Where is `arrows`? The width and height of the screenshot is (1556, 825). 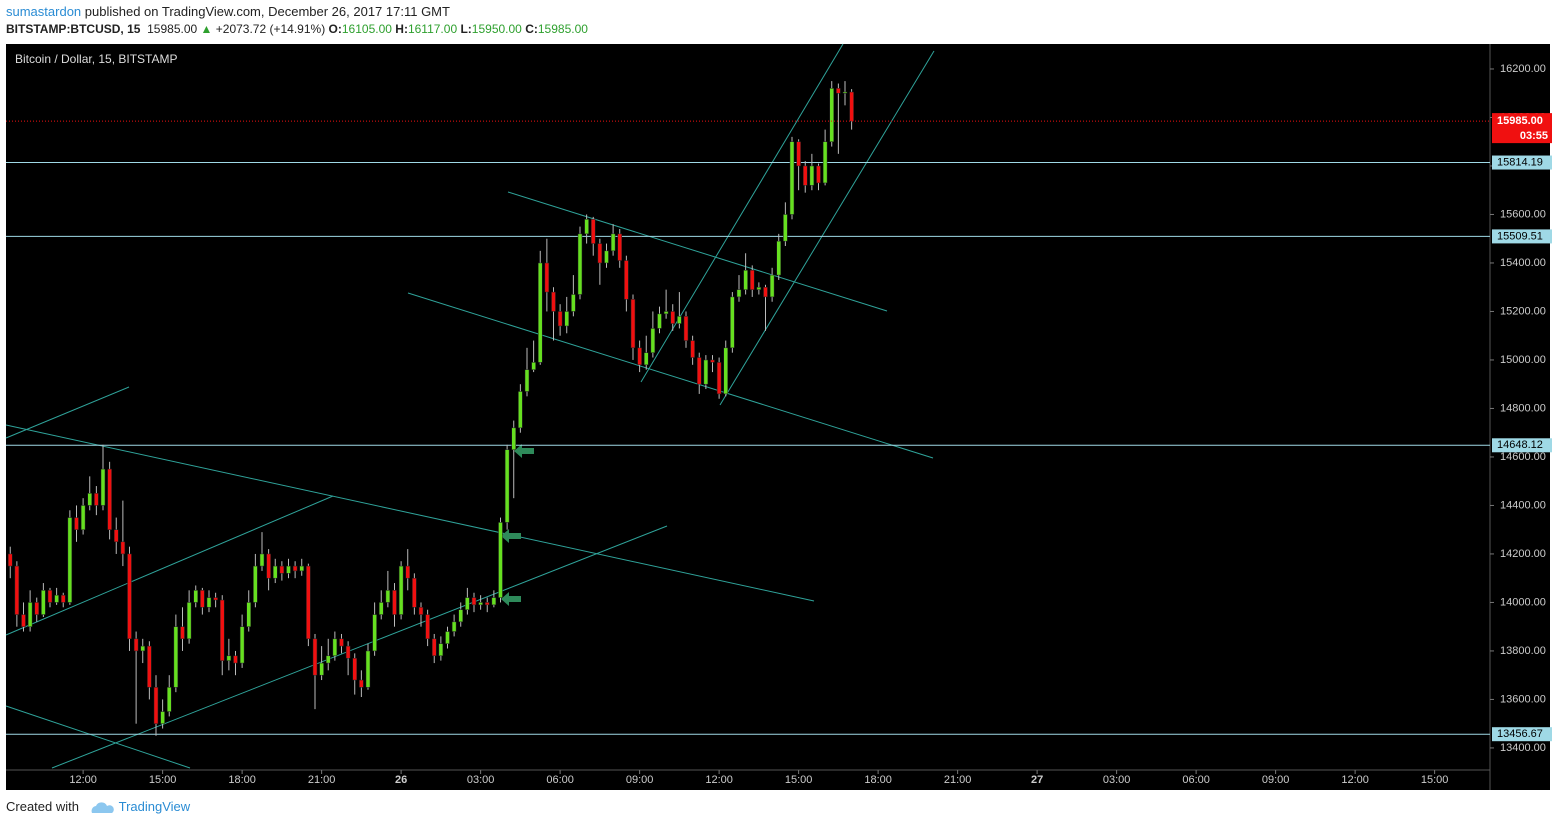
arrows is located at coordinates (517, 525).